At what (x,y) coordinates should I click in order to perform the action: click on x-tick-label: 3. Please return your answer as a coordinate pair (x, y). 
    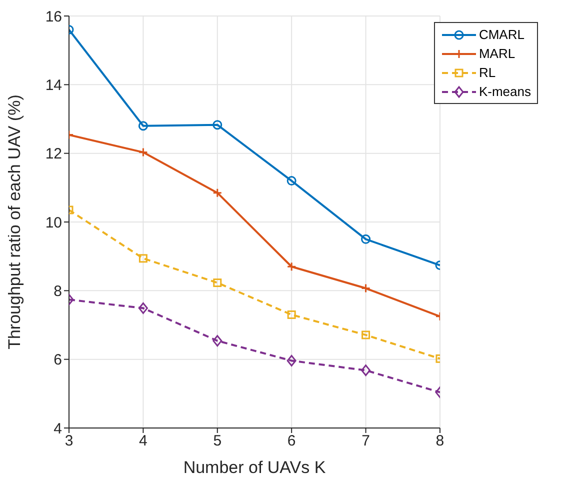
    Looking at the image, I should click on (69, 441).